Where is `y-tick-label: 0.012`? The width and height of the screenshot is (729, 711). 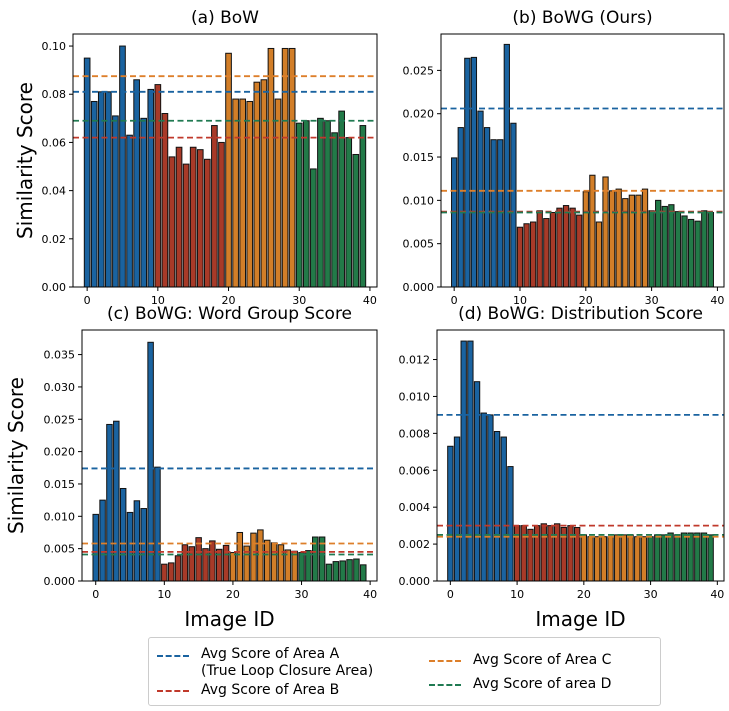
y-tick-label: 0.012 is located at coordinates (415, 360).